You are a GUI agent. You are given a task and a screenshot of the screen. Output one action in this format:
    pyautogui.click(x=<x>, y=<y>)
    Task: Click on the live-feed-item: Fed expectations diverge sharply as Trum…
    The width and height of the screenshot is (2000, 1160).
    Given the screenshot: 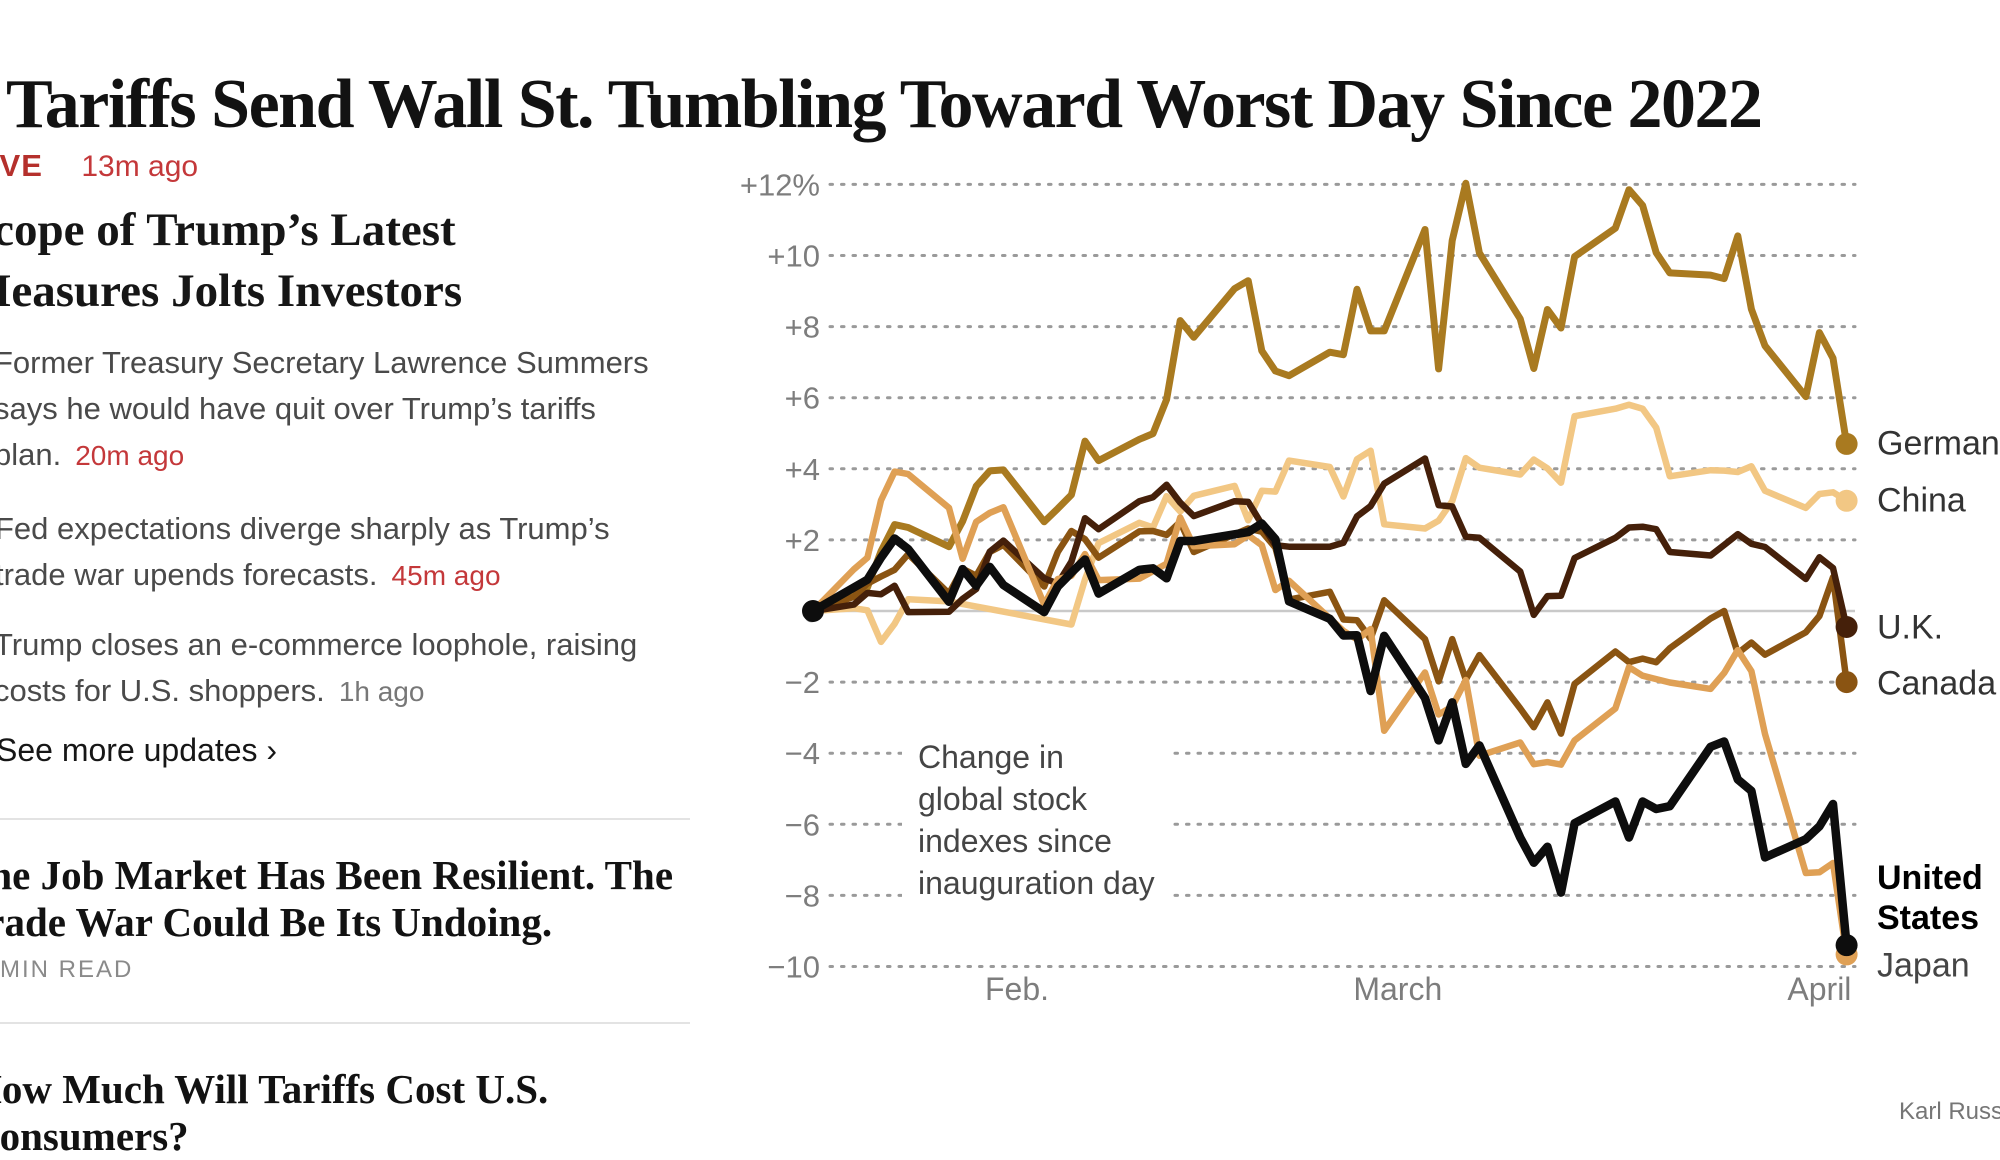 What is the action you would take?
    pyautogui.click(x=345, y=552)
    